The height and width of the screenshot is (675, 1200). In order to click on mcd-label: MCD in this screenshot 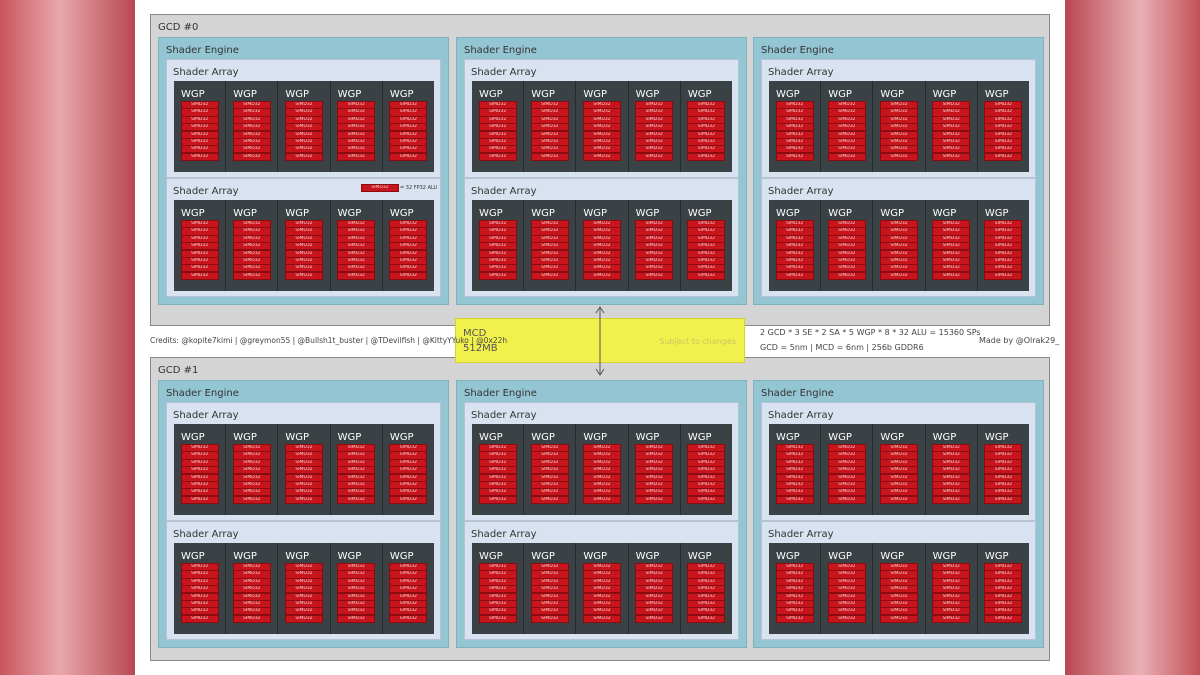, I will do `click(475, 333)`.